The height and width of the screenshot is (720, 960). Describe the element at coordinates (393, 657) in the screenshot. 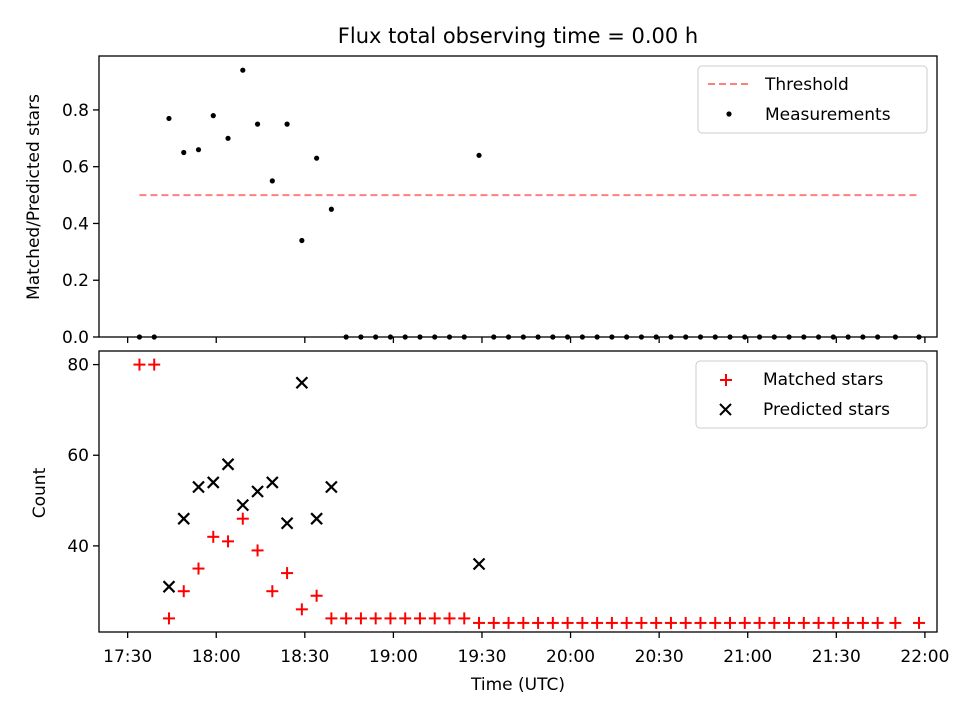

I see `x-tick-label: 19:00` at that location.